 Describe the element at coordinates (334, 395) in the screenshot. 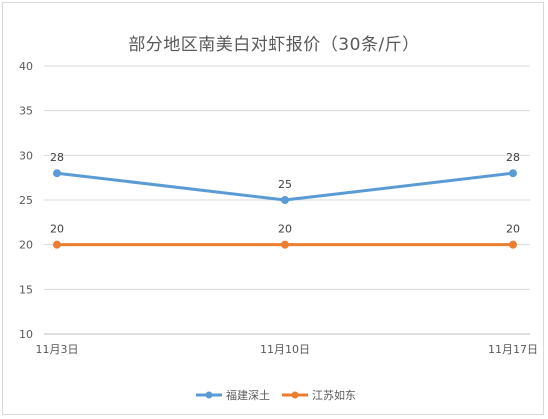

I see `legend-label: 江苏如东` at that location.